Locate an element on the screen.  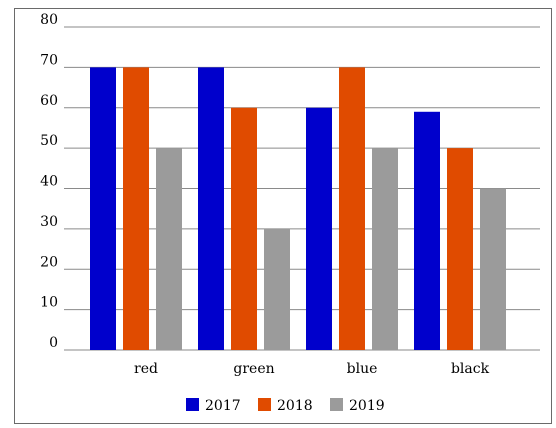
bar-black-2019 is located at coordinates (493, 269).